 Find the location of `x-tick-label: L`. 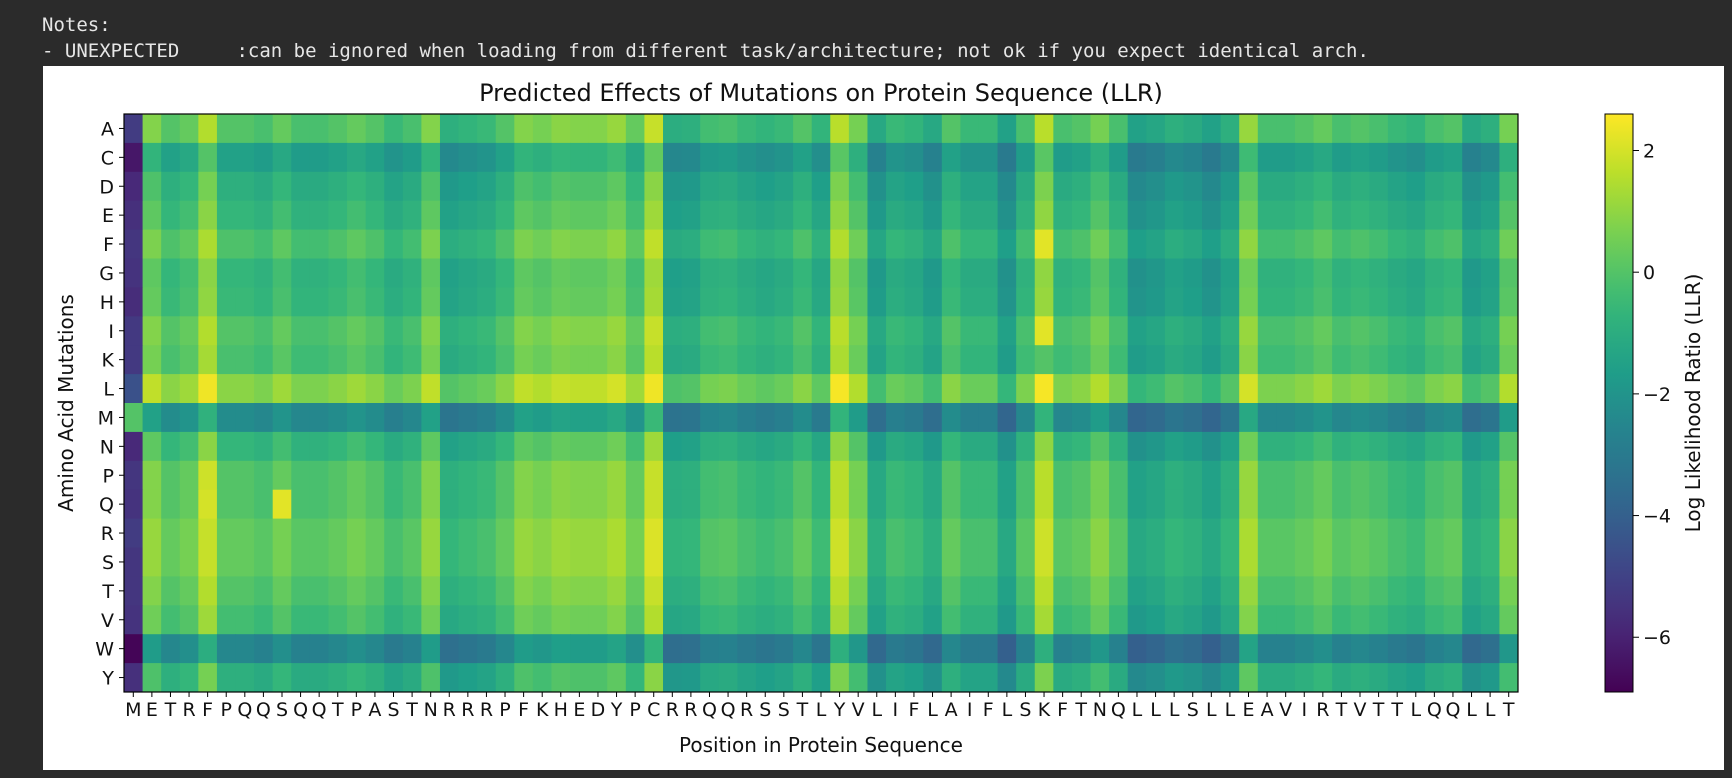

x-tick-label: L is located at coordinates (1230, 710).